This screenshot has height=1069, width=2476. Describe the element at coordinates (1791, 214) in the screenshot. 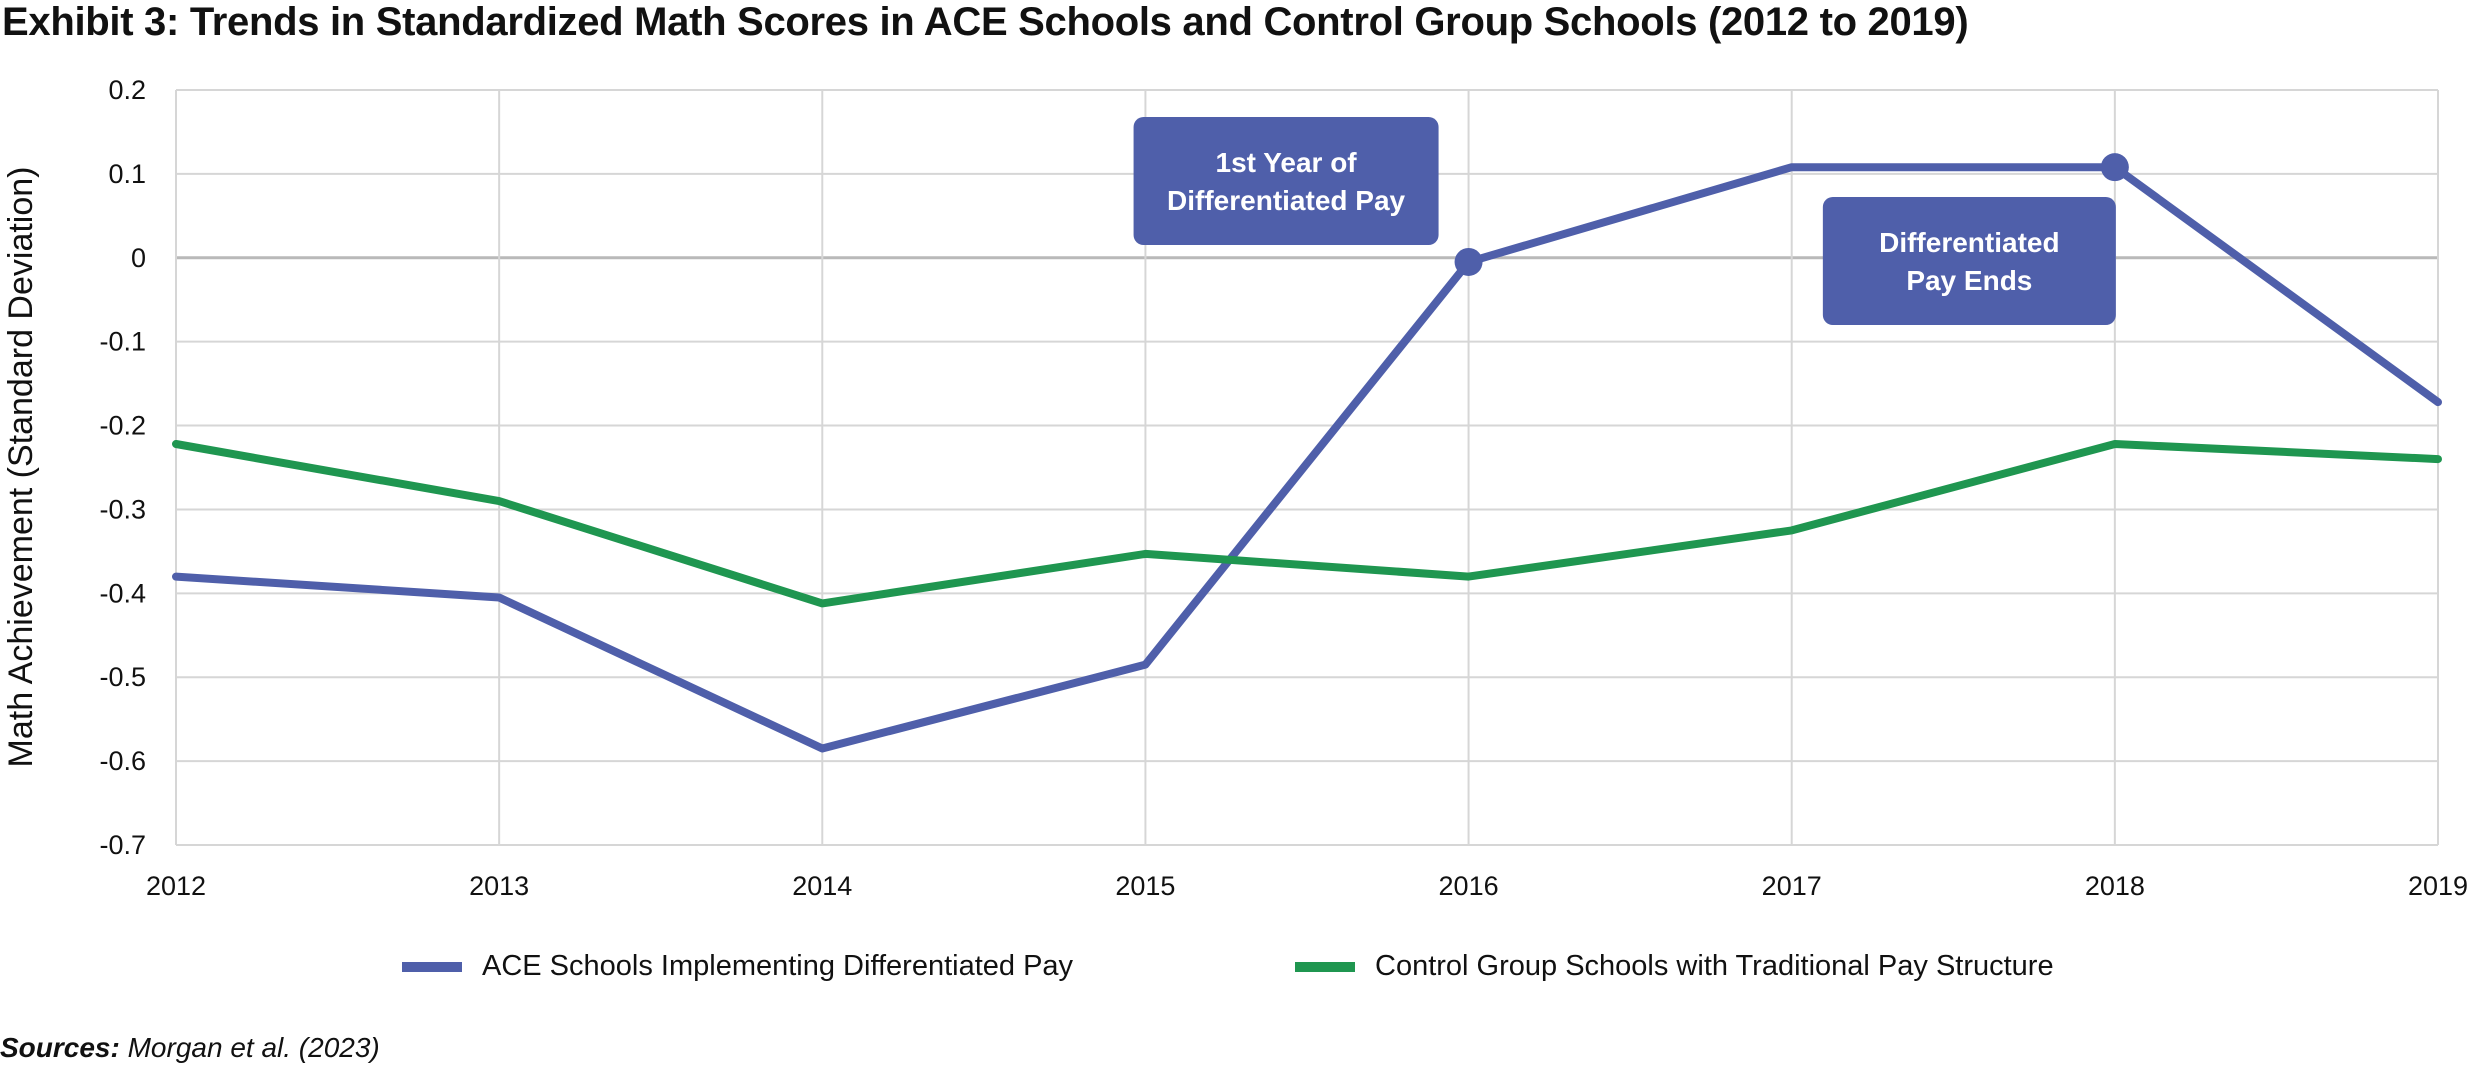

I see `marker-layer` at that location.